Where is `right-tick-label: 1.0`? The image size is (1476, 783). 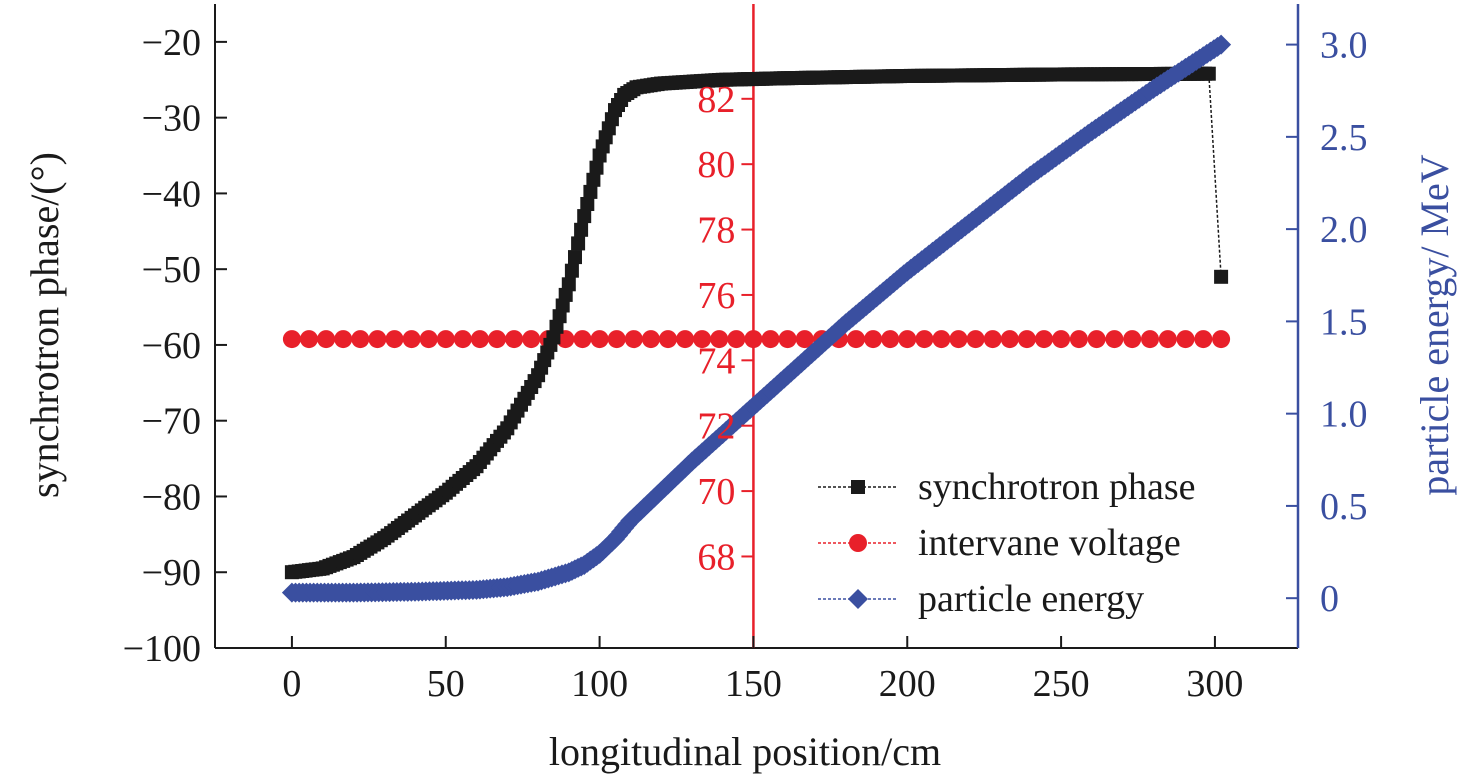
right-tick-label: 1.0 is located at coordinates (1344, 415).